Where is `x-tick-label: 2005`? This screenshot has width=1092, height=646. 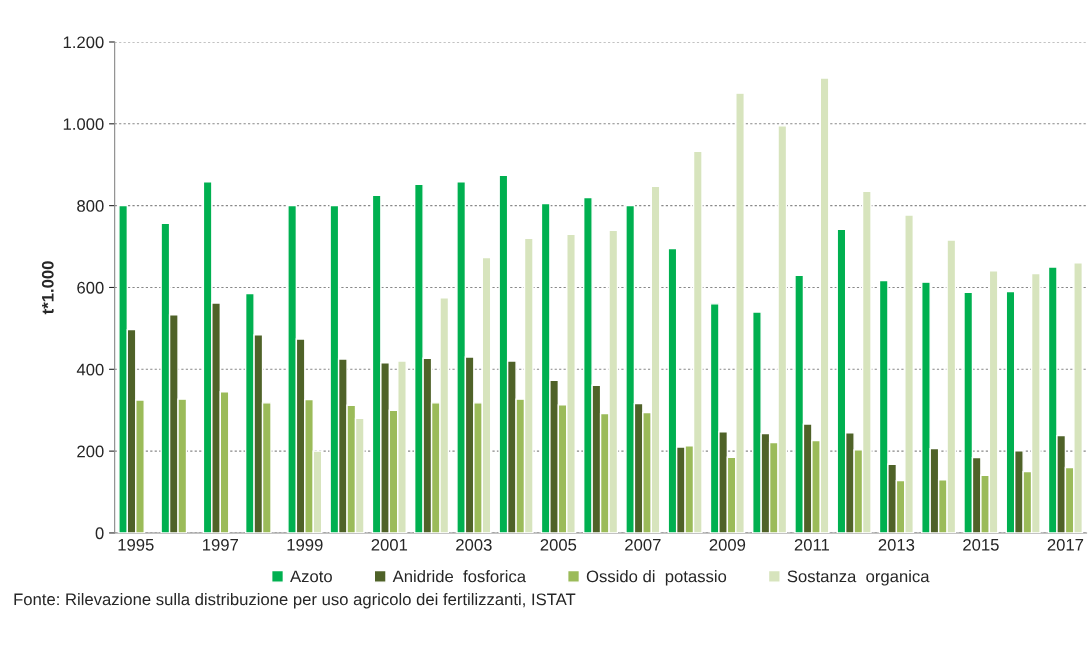
x-tick-label: 2005 is located at coordinates (558, 544).